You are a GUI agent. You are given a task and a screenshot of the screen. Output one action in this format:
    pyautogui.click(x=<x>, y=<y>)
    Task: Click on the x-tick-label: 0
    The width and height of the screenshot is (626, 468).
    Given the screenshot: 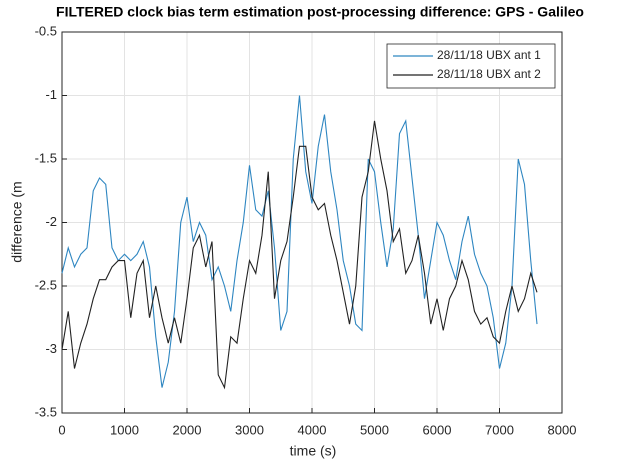 What is the action you would take?
    pyautogui.click(x=61, y=429)
    